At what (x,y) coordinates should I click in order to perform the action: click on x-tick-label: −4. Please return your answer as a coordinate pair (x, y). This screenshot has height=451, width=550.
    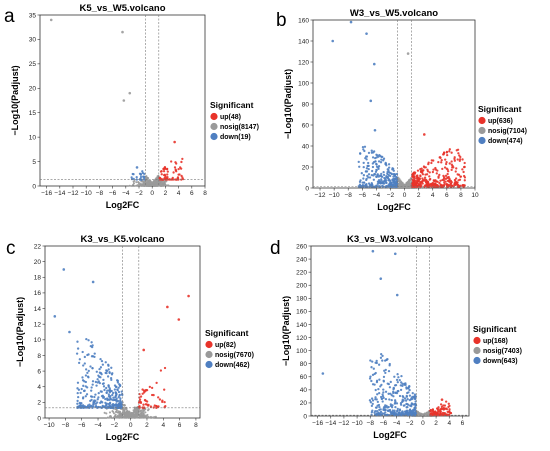
    Looking at the image, I should click on (397, 423).